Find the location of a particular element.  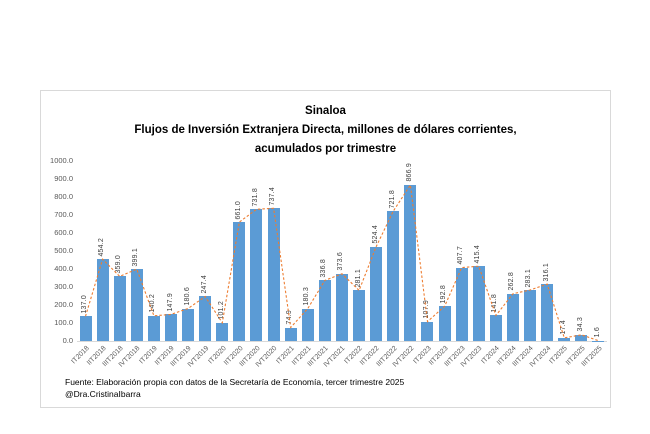

bar-slot: 180.3 is located at coordinates (307, 251).